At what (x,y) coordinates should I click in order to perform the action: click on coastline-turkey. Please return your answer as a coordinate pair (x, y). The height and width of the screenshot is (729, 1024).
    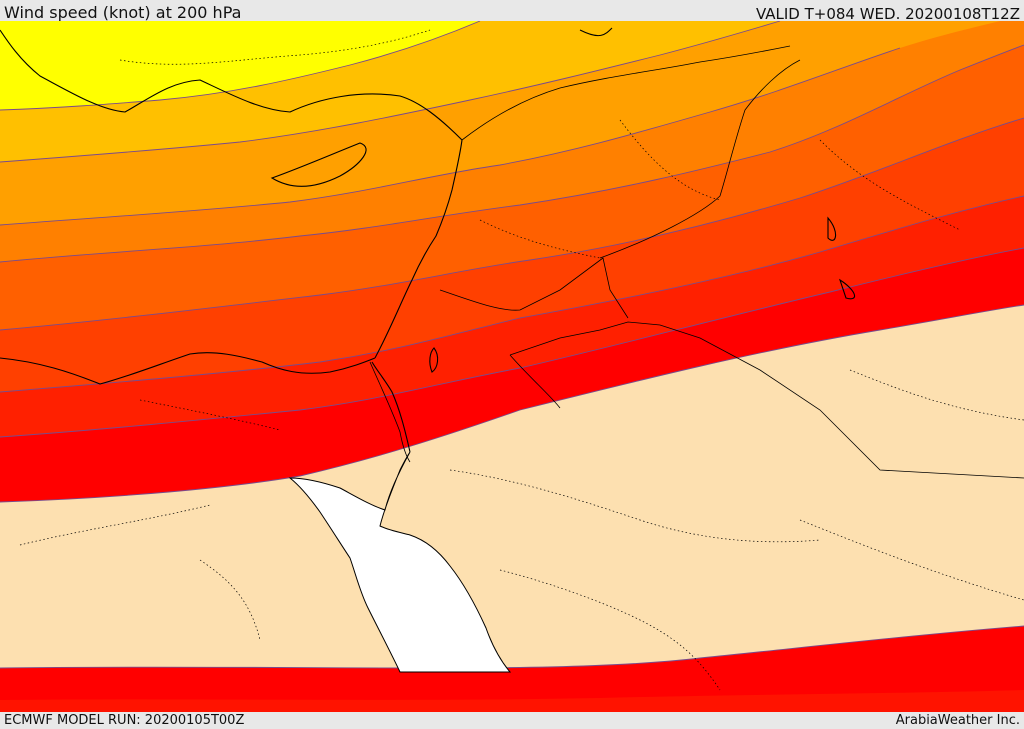
    Looking at the image, I should click on (231, 85).